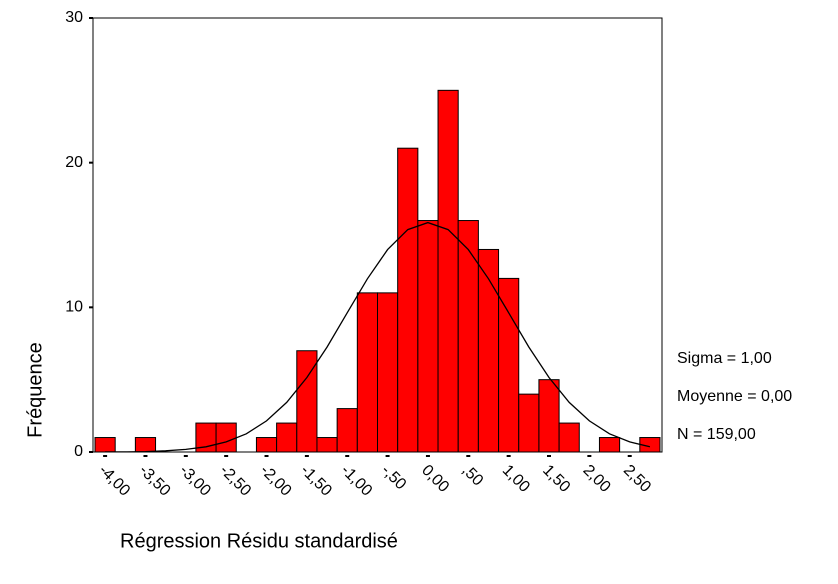 This screenshot has width=838, height=584. What do you see at coordinates (114, 481) in the screenshot?
I see `x-tick-label: -4,00` at bounding box center [114, 481].